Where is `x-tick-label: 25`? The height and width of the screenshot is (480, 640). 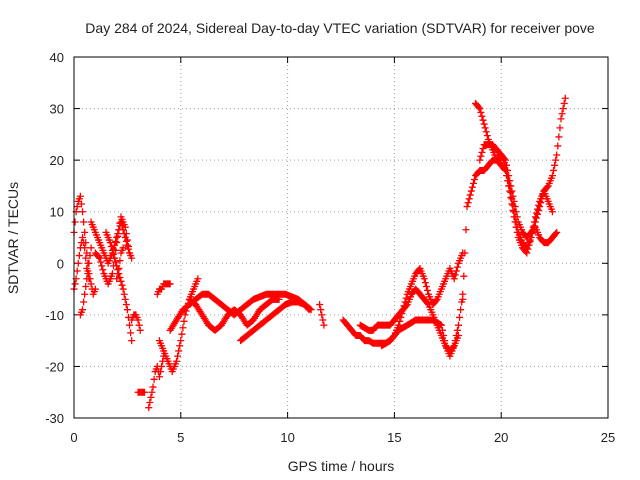 x-tick-label: 25 is located at coordinates (608, 437).